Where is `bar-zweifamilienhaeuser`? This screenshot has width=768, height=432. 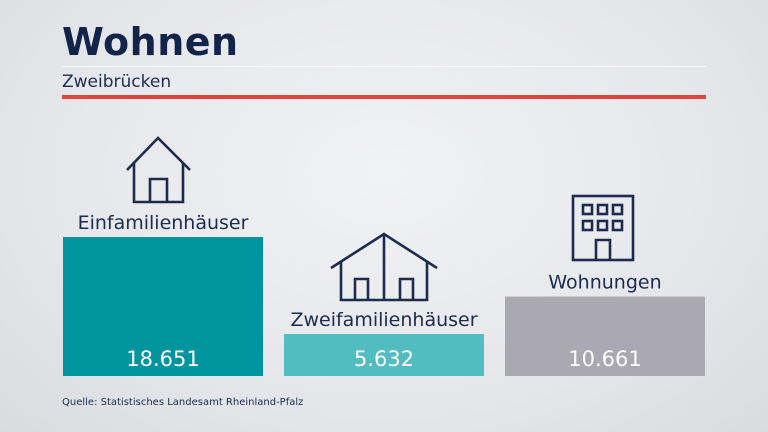 bar-zweifamilienhaeuser is located at coordinates (384, 355).